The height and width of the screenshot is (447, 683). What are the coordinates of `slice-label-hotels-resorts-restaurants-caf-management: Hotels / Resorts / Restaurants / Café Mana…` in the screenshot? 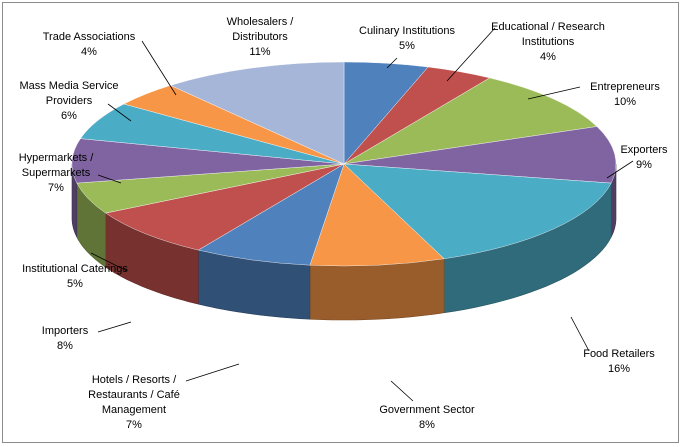 It's located at (134, 402).